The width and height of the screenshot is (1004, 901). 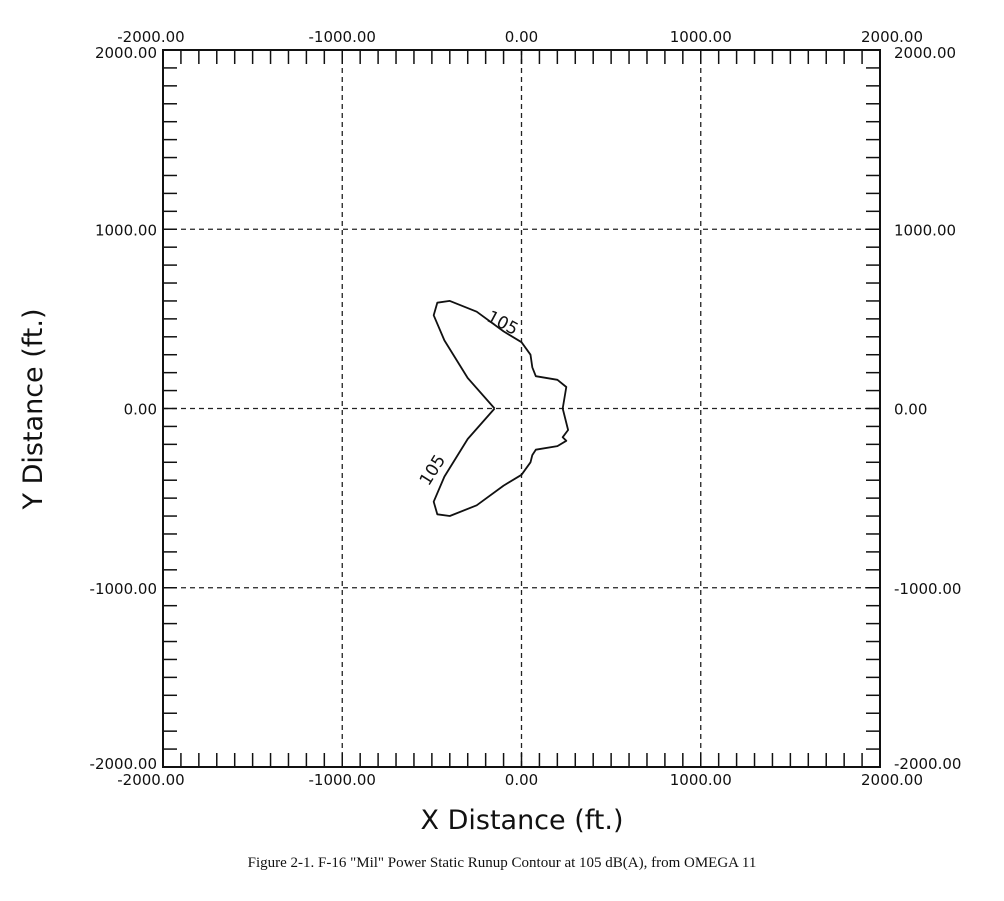 I want to click on y-axis-title: Y Distance (ft.), so click(x=33, y=410).